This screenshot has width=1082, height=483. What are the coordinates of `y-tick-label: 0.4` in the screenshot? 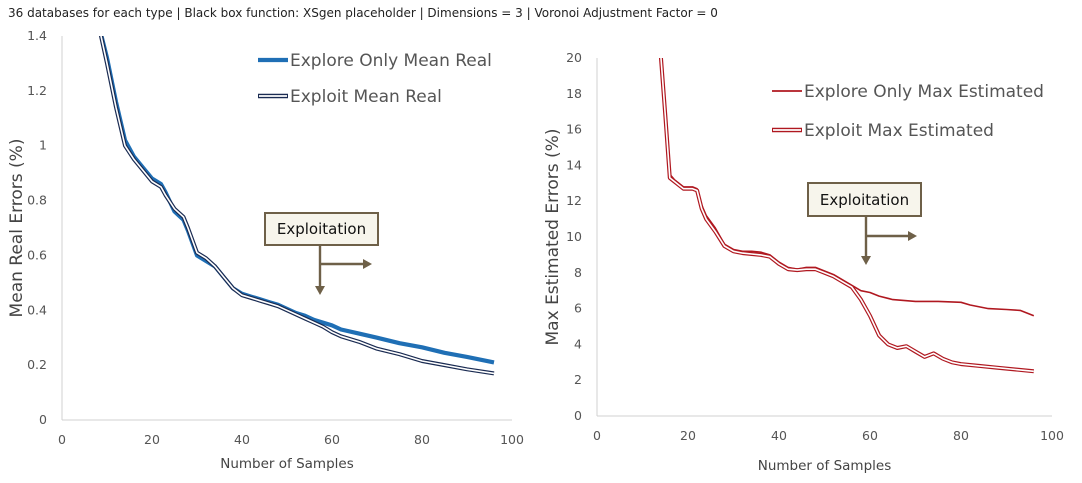 It's located at (37, 309).